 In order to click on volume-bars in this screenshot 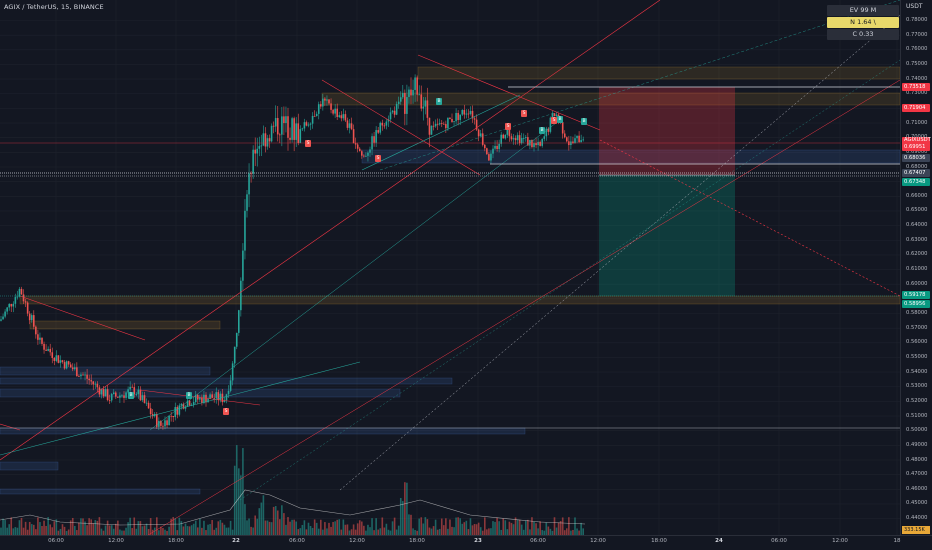, I will do `click(293, 490)`.